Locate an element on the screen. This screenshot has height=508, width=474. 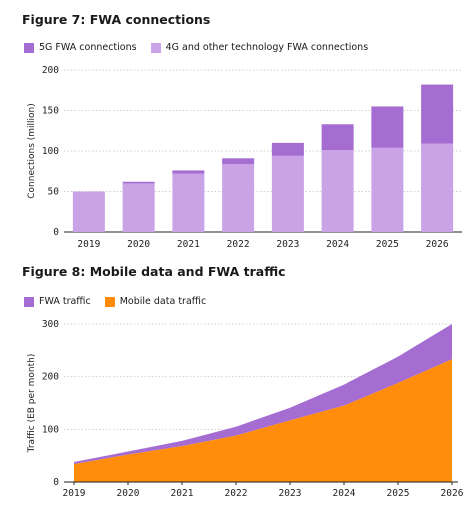
legend-label-4g: 4G and other technology FWA connections is located at coordinates (267, 47).